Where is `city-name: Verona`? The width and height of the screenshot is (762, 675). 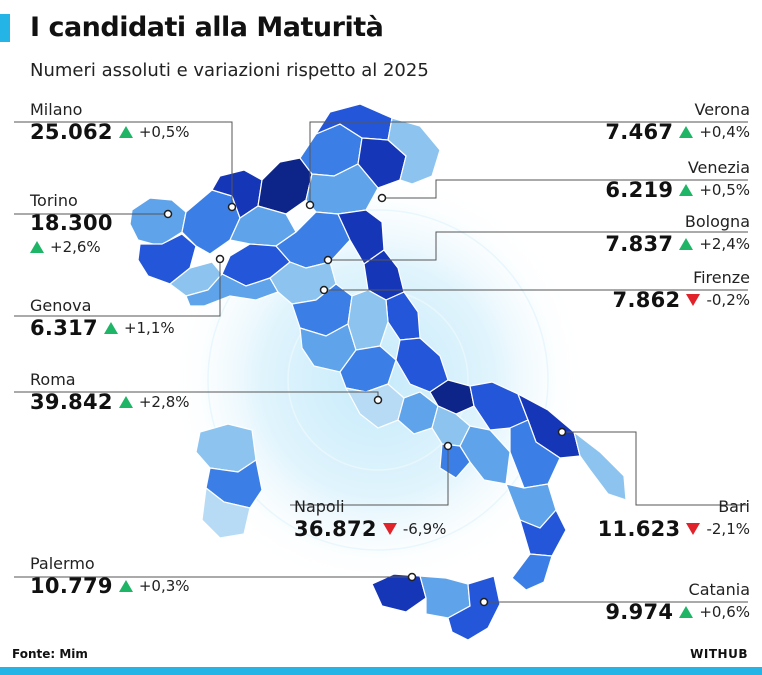
city-name: Verona is located at coordinates (722, 109).